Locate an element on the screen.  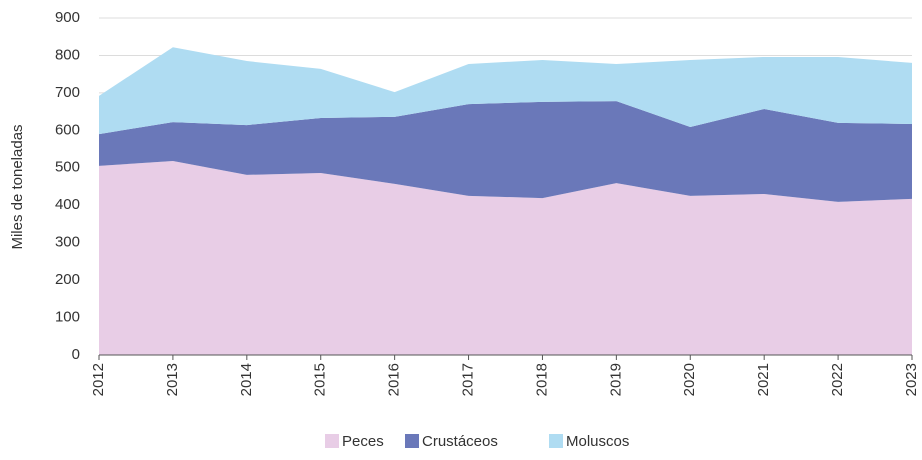
y-tick-label: 200 is located at coordinates (67, 279).